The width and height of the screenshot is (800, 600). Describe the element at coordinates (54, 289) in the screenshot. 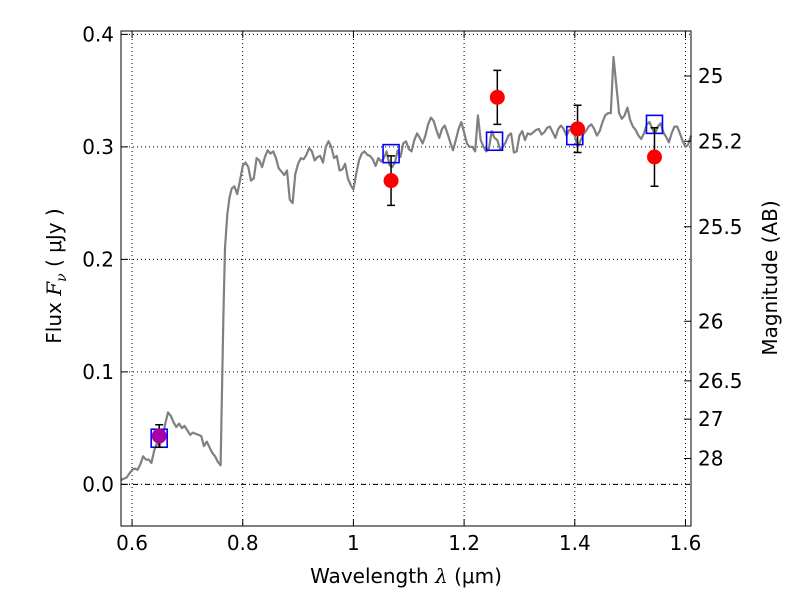

I see `y-axis-symbol: F` at that location.